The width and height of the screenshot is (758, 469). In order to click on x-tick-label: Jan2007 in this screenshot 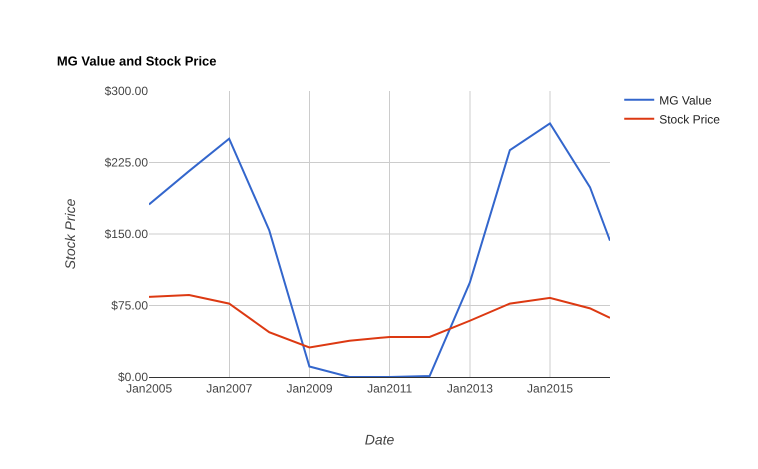, I will do `click(229, 388)`.